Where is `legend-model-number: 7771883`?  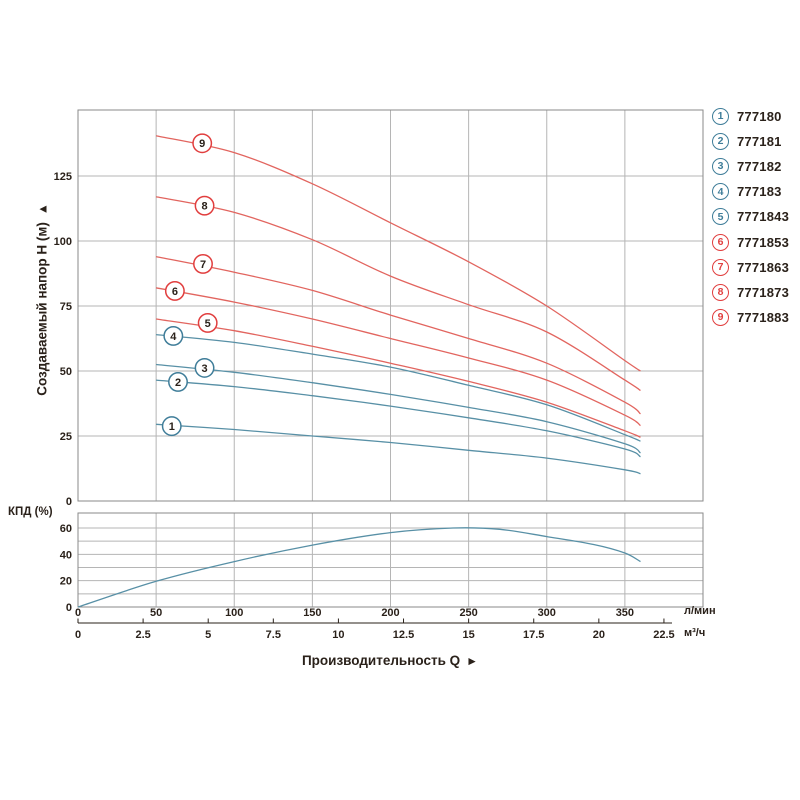
legend-model-number: 7771883 is located at coordinates (763, 317).